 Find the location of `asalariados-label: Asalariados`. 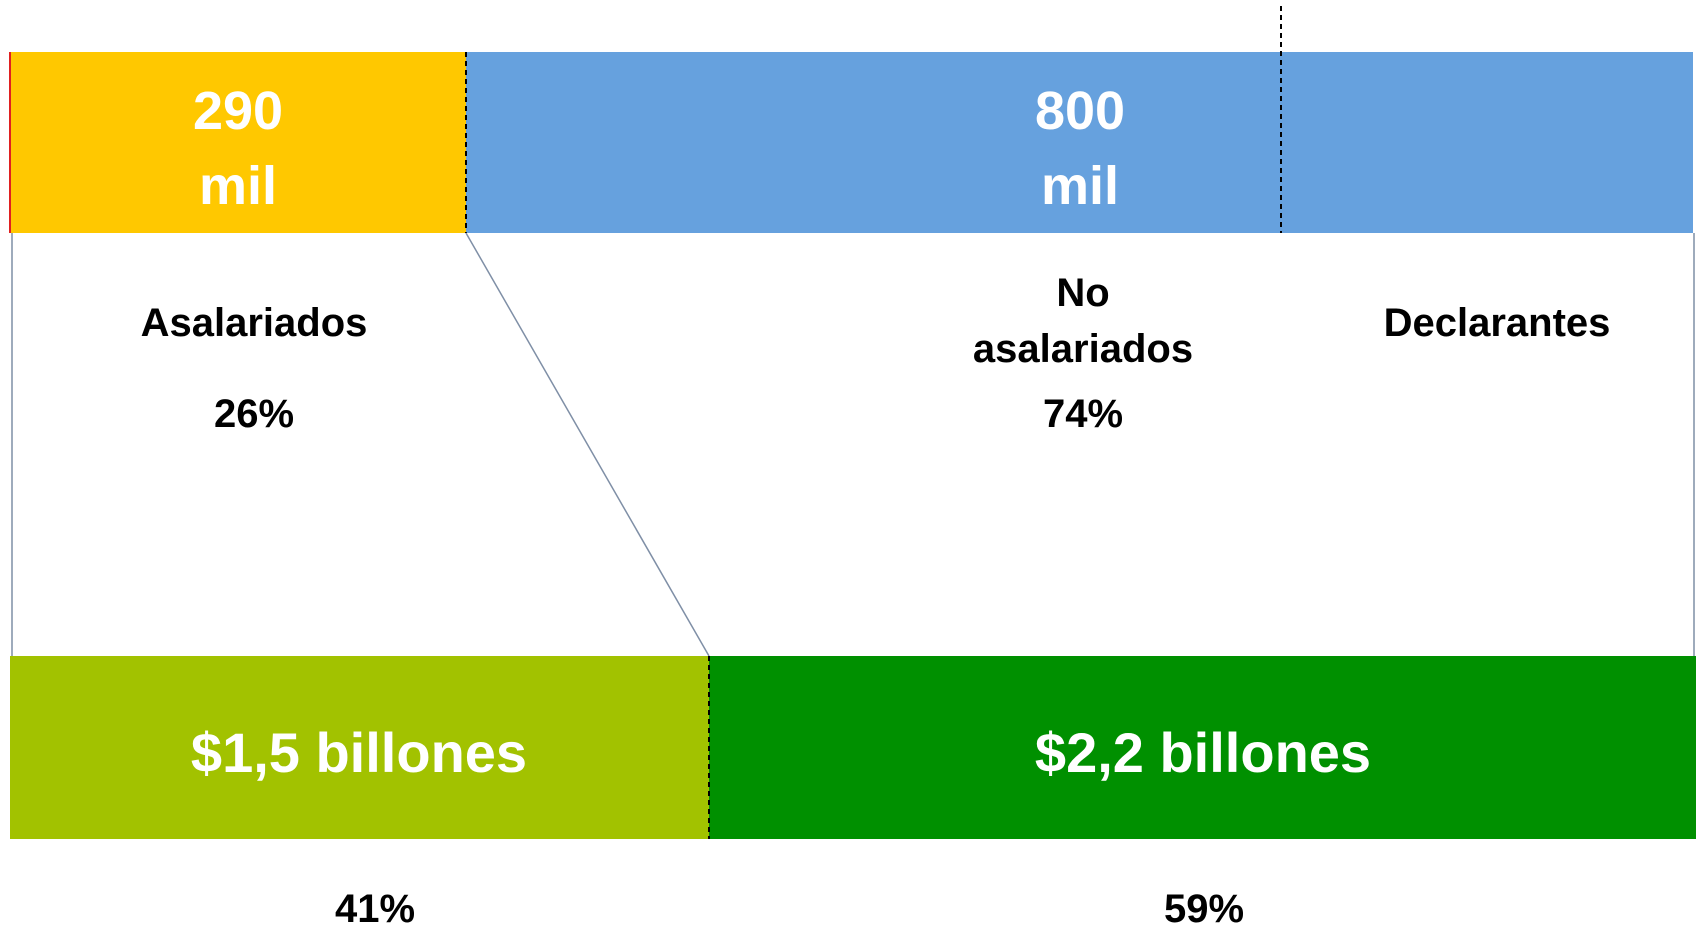

asalariados-label: Asalariados is located at coordinates (254, 323).